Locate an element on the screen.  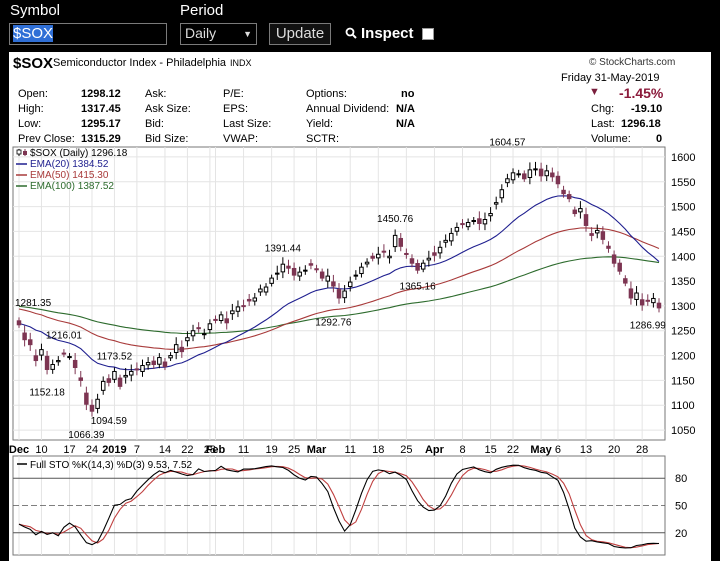
legend-entry: $SOX (Daily) 1296.18 is located at coordinates (79, 153).